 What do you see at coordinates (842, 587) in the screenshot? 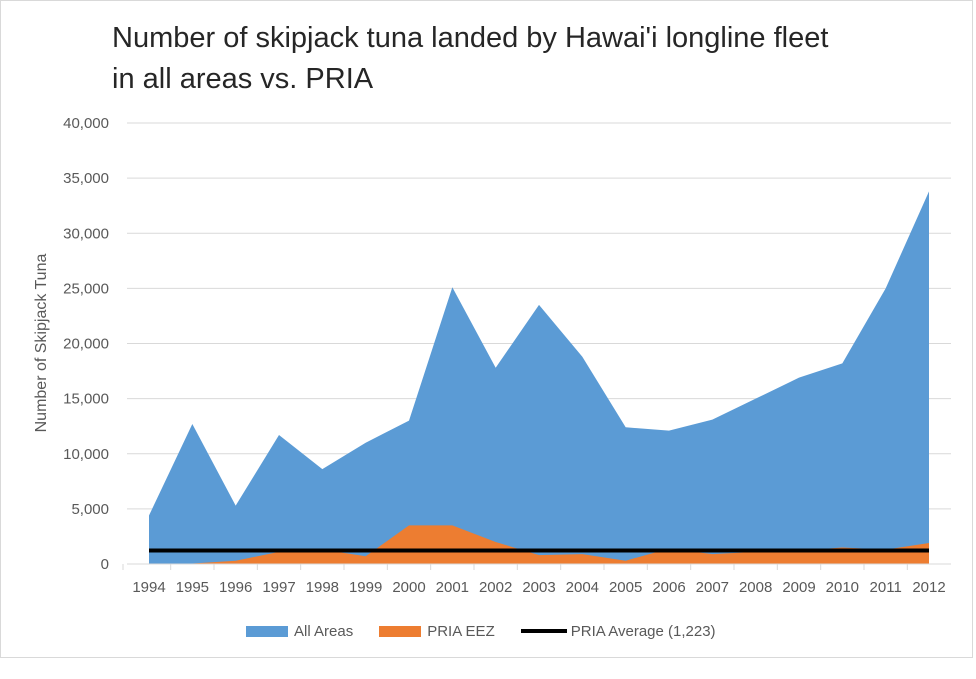
I see `x-tick-label-2010: 2010` at bounding box center [842, 587].